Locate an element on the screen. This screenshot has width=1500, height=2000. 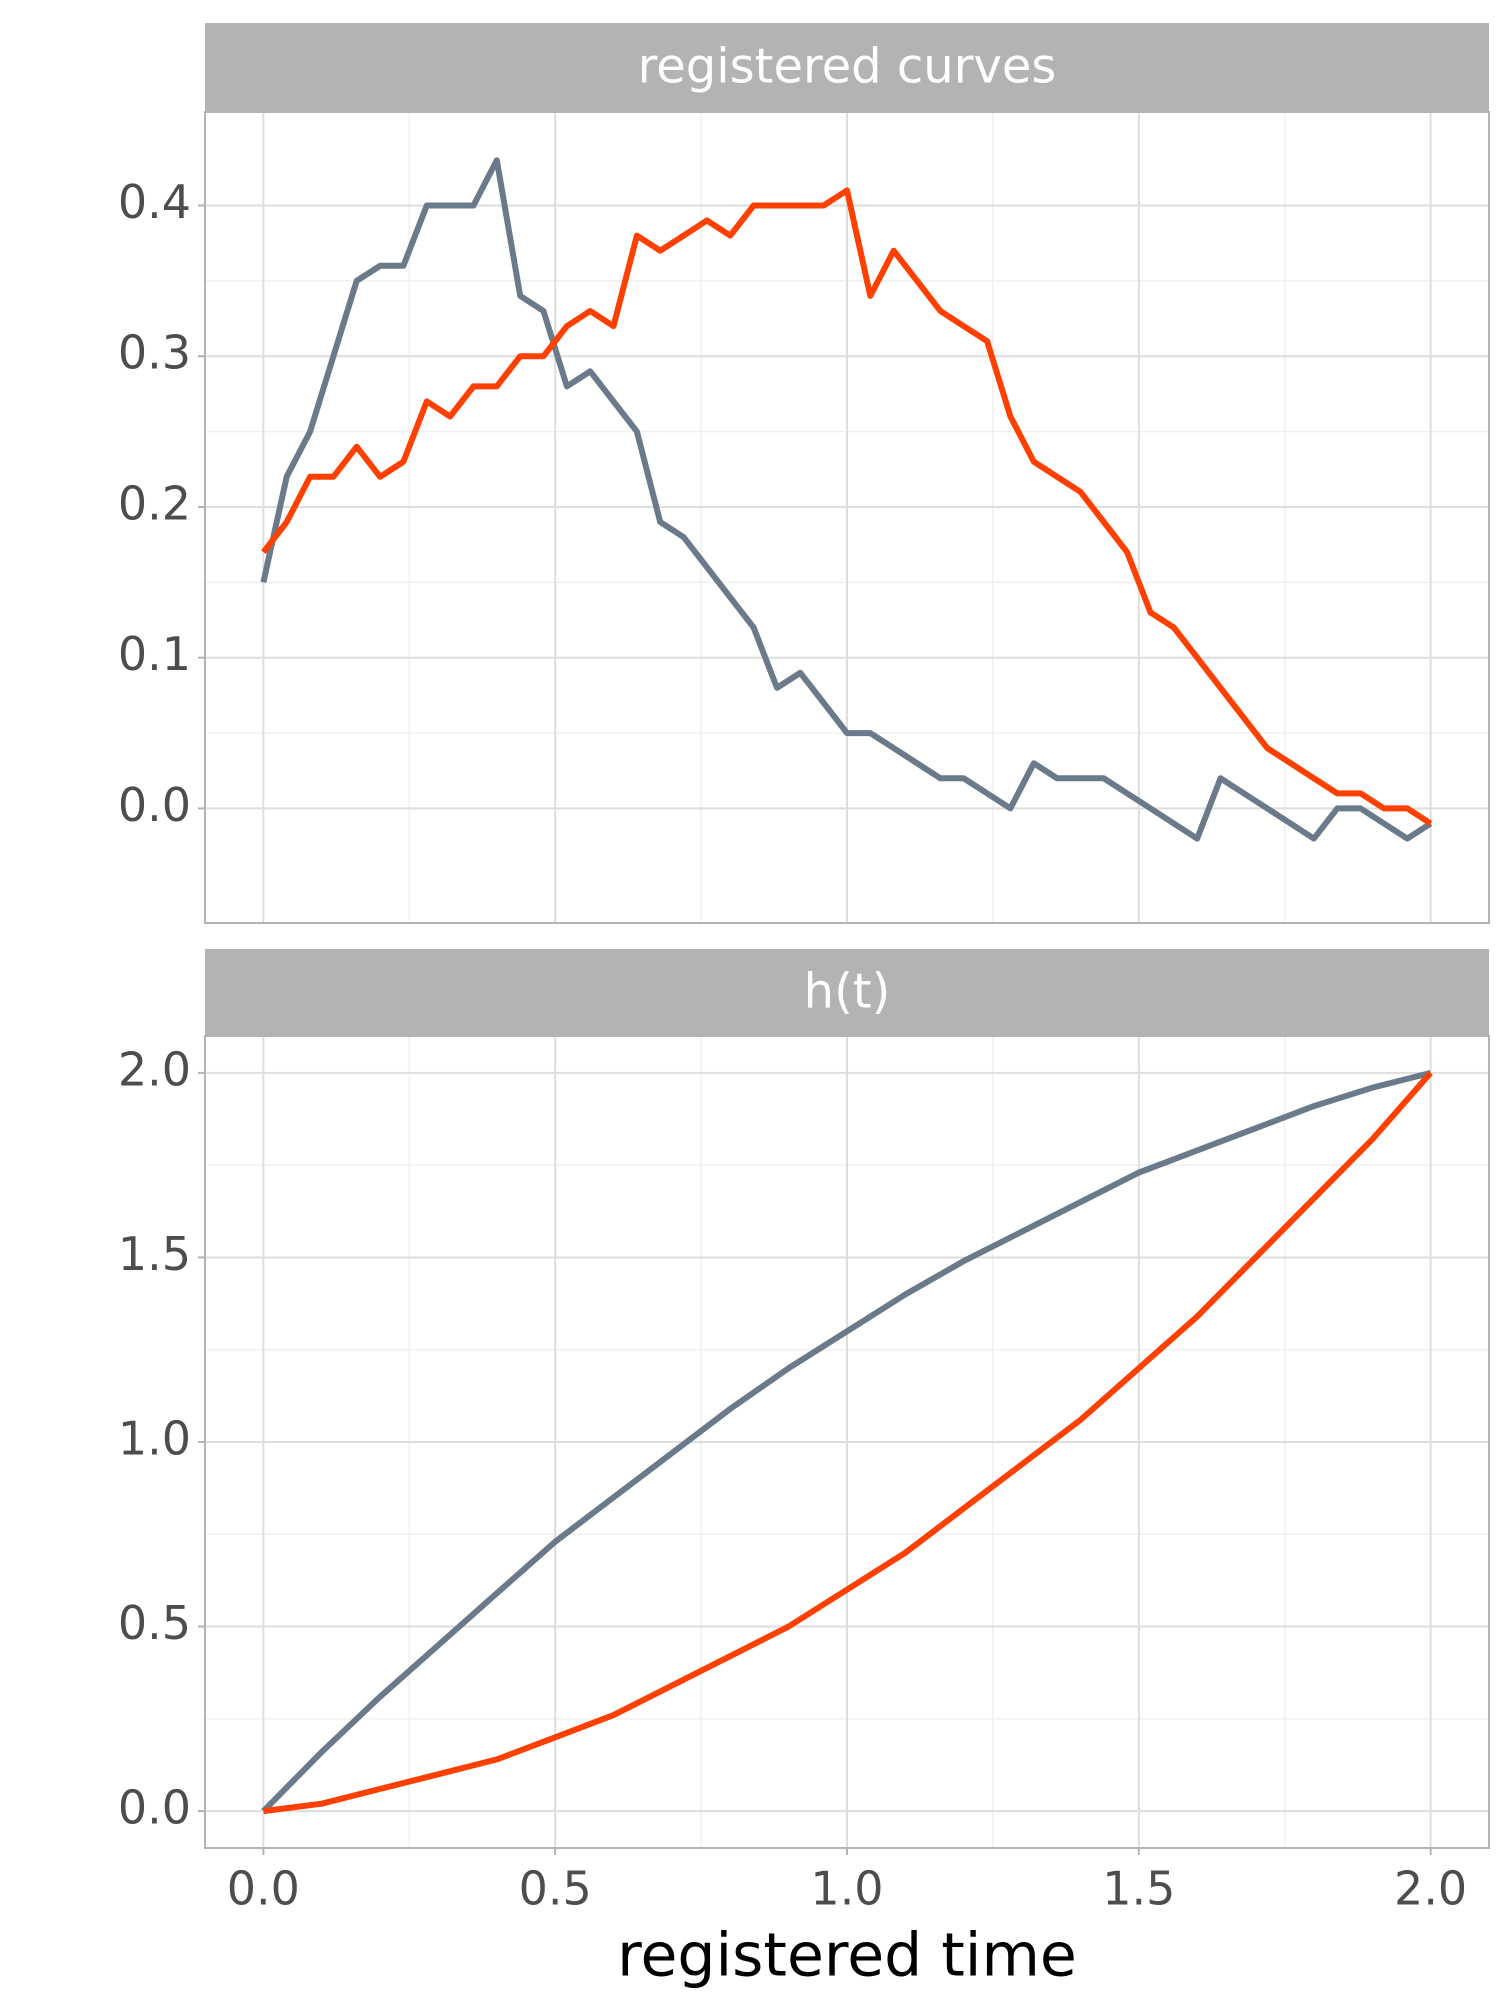
y-tick-label: 0.3 is located at coordinates (154, 353).